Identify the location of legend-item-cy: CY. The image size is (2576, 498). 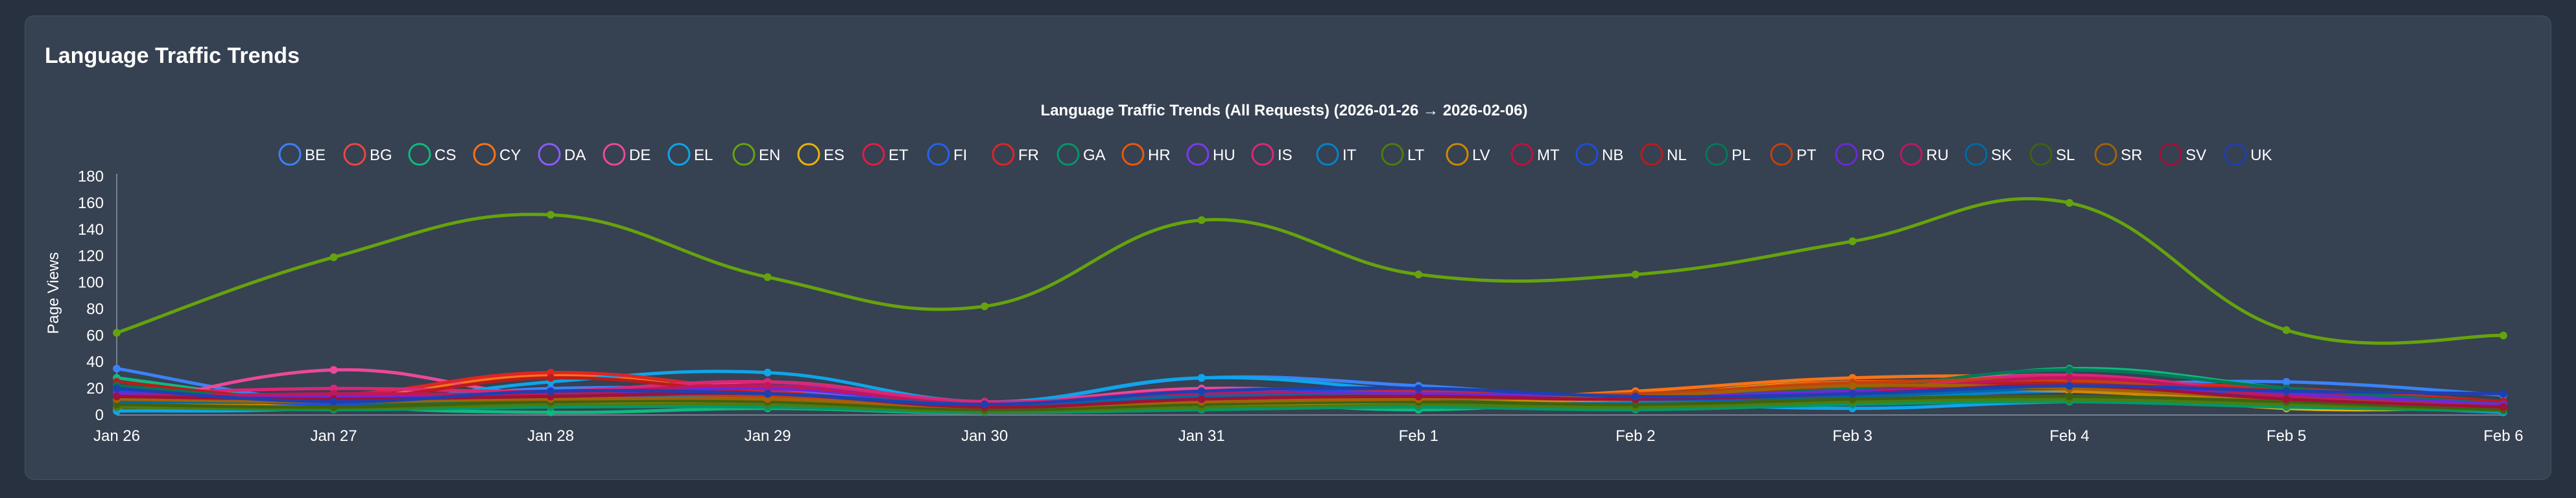
(497, 154).